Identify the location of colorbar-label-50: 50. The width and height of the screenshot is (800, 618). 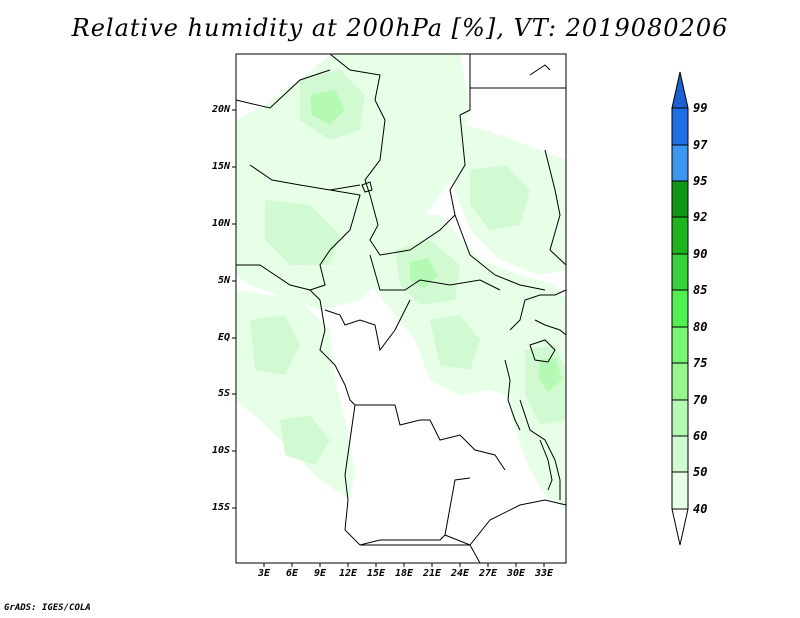
(700, 472).